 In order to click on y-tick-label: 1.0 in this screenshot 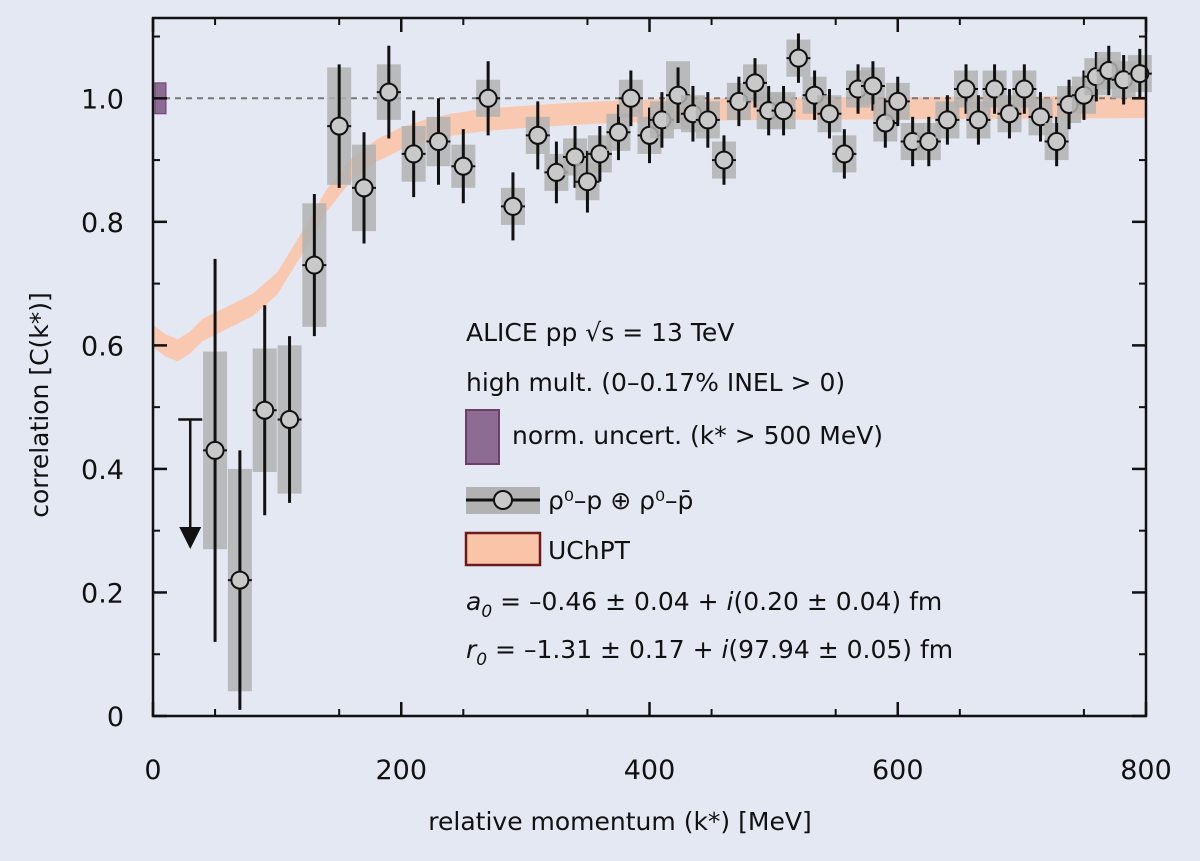, I will do `click(102, 99)`.